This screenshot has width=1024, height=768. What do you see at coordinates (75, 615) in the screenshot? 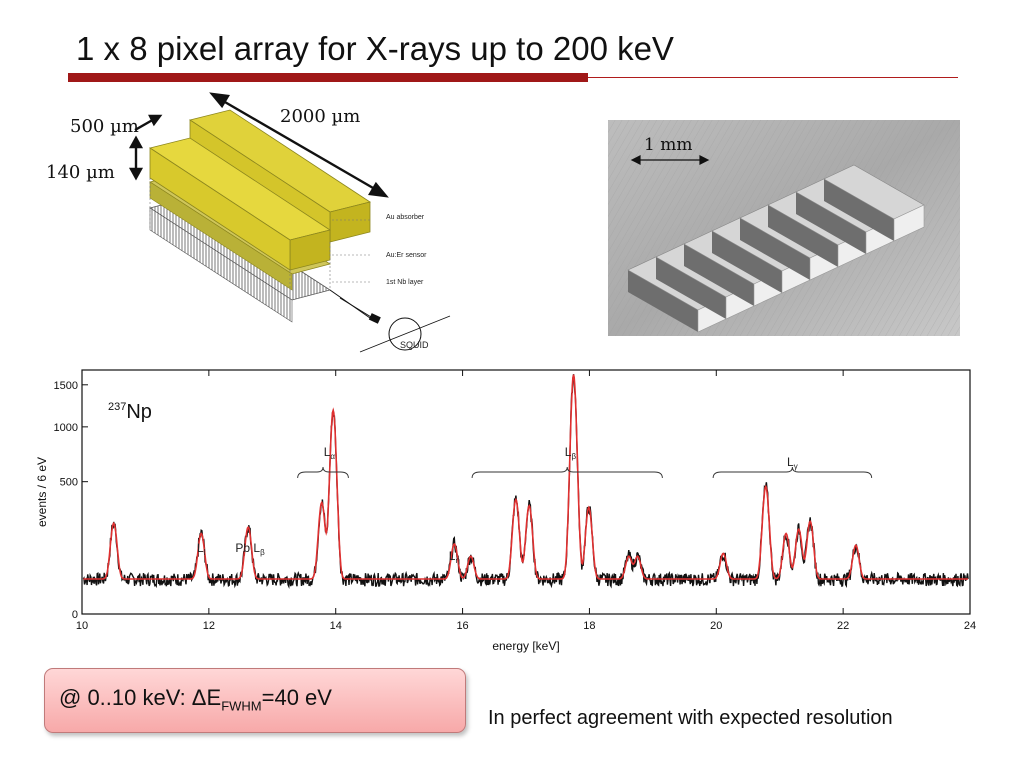
I see `y-tick-label: 0` at bounding box center [75, 615].